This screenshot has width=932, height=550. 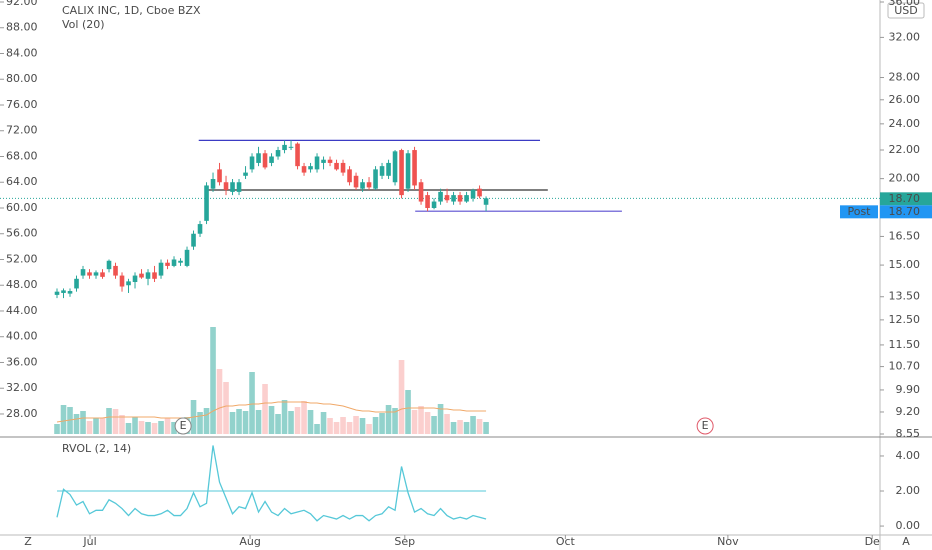 What do you see at coordinates (905, 235) in the screenshot?
I see `y2-tick-label: 16.50` at bounding box center [905, 235].